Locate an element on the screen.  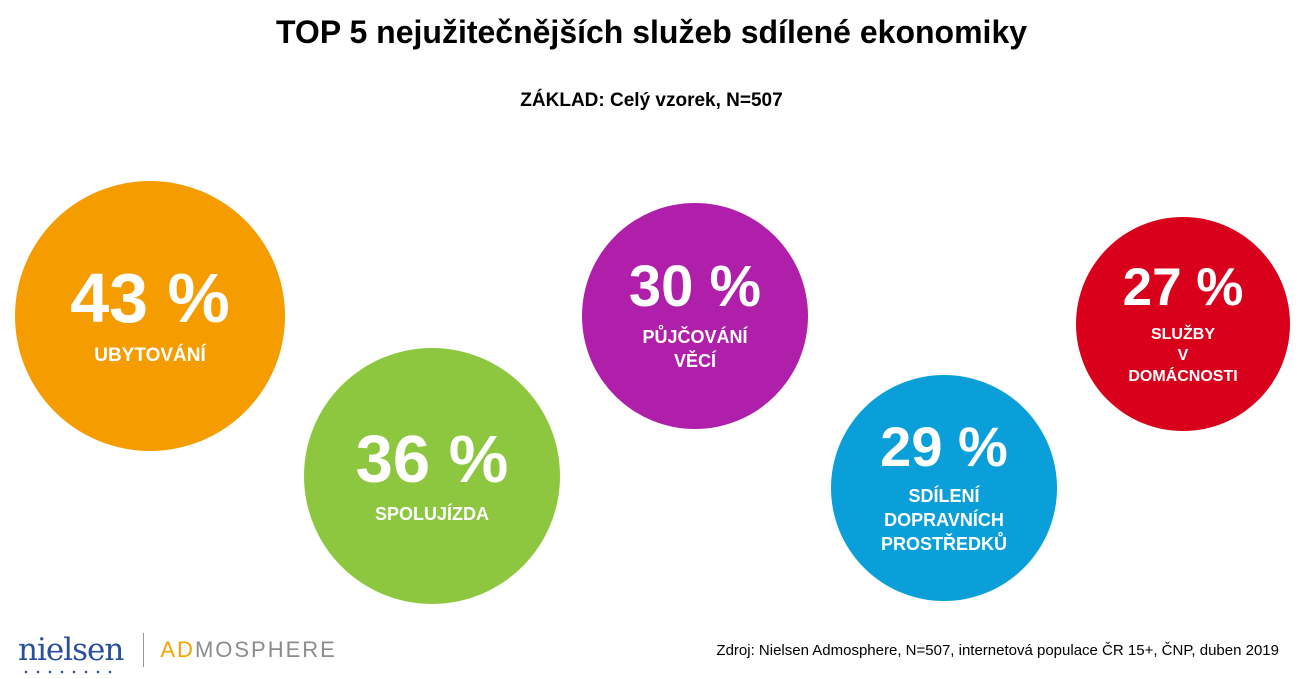
bubble-label-line: SDÍLENÍ is located at coordinates (944, 496).